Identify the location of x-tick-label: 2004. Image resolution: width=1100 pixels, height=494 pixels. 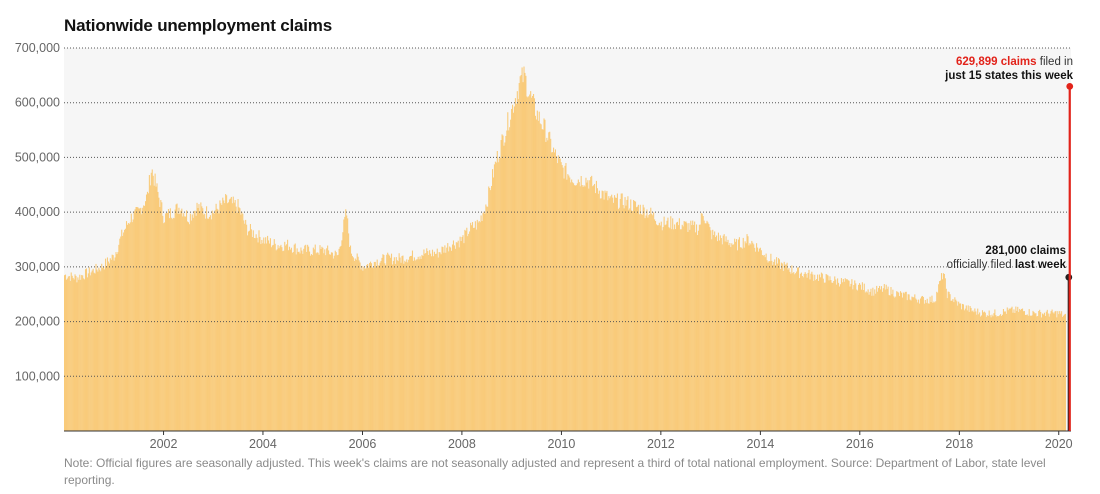
(263, 444).